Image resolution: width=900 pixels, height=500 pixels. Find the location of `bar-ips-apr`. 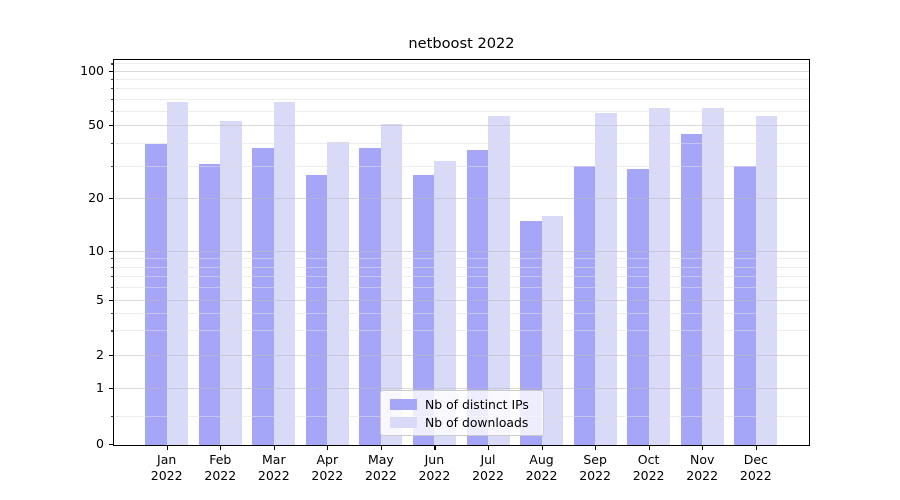

bar-ips-apr is located at coordinates (316, 309).